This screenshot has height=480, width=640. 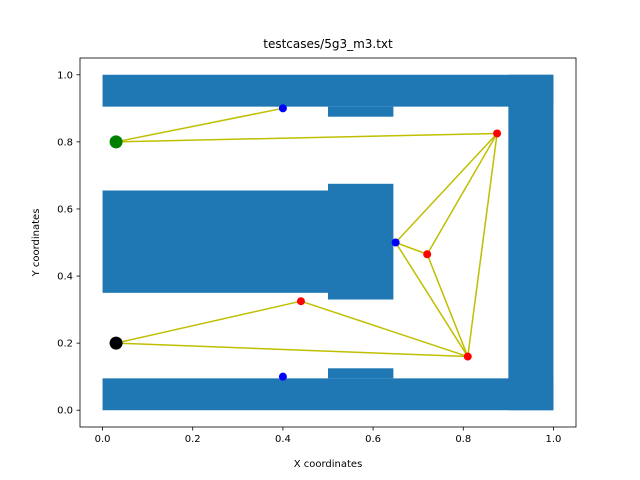 I want to click on edge-start-b1, so click(x=199, y=125).